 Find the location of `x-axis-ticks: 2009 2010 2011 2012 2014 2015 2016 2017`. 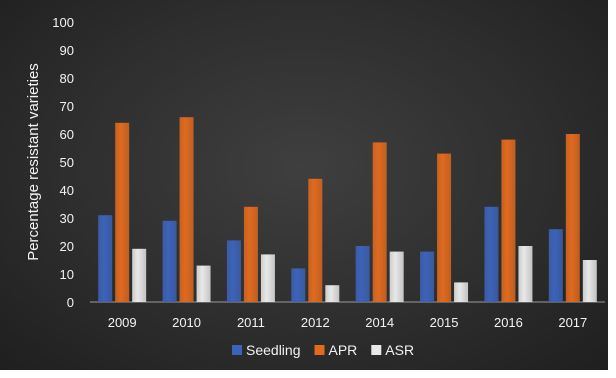

x-axis-ticks: 2009 2010 2011 2012 2014 2015 2016 2017 is located at coordinates (348, 322).